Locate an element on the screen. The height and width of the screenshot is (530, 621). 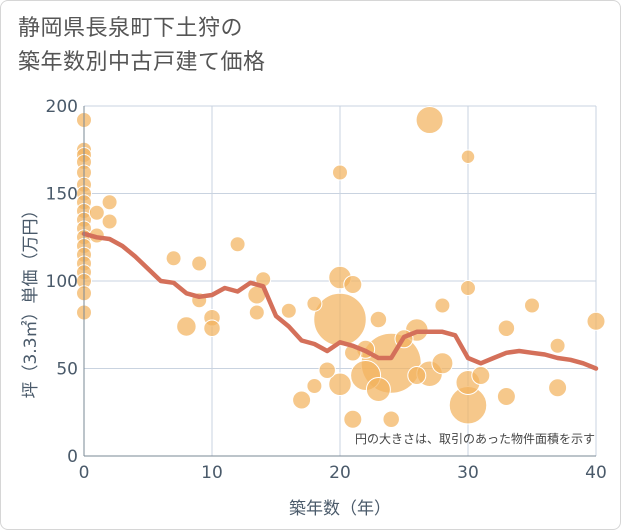
y-axis-title: 坪（3.3㎡）単価（万円） is located at coordinates (31, 299).